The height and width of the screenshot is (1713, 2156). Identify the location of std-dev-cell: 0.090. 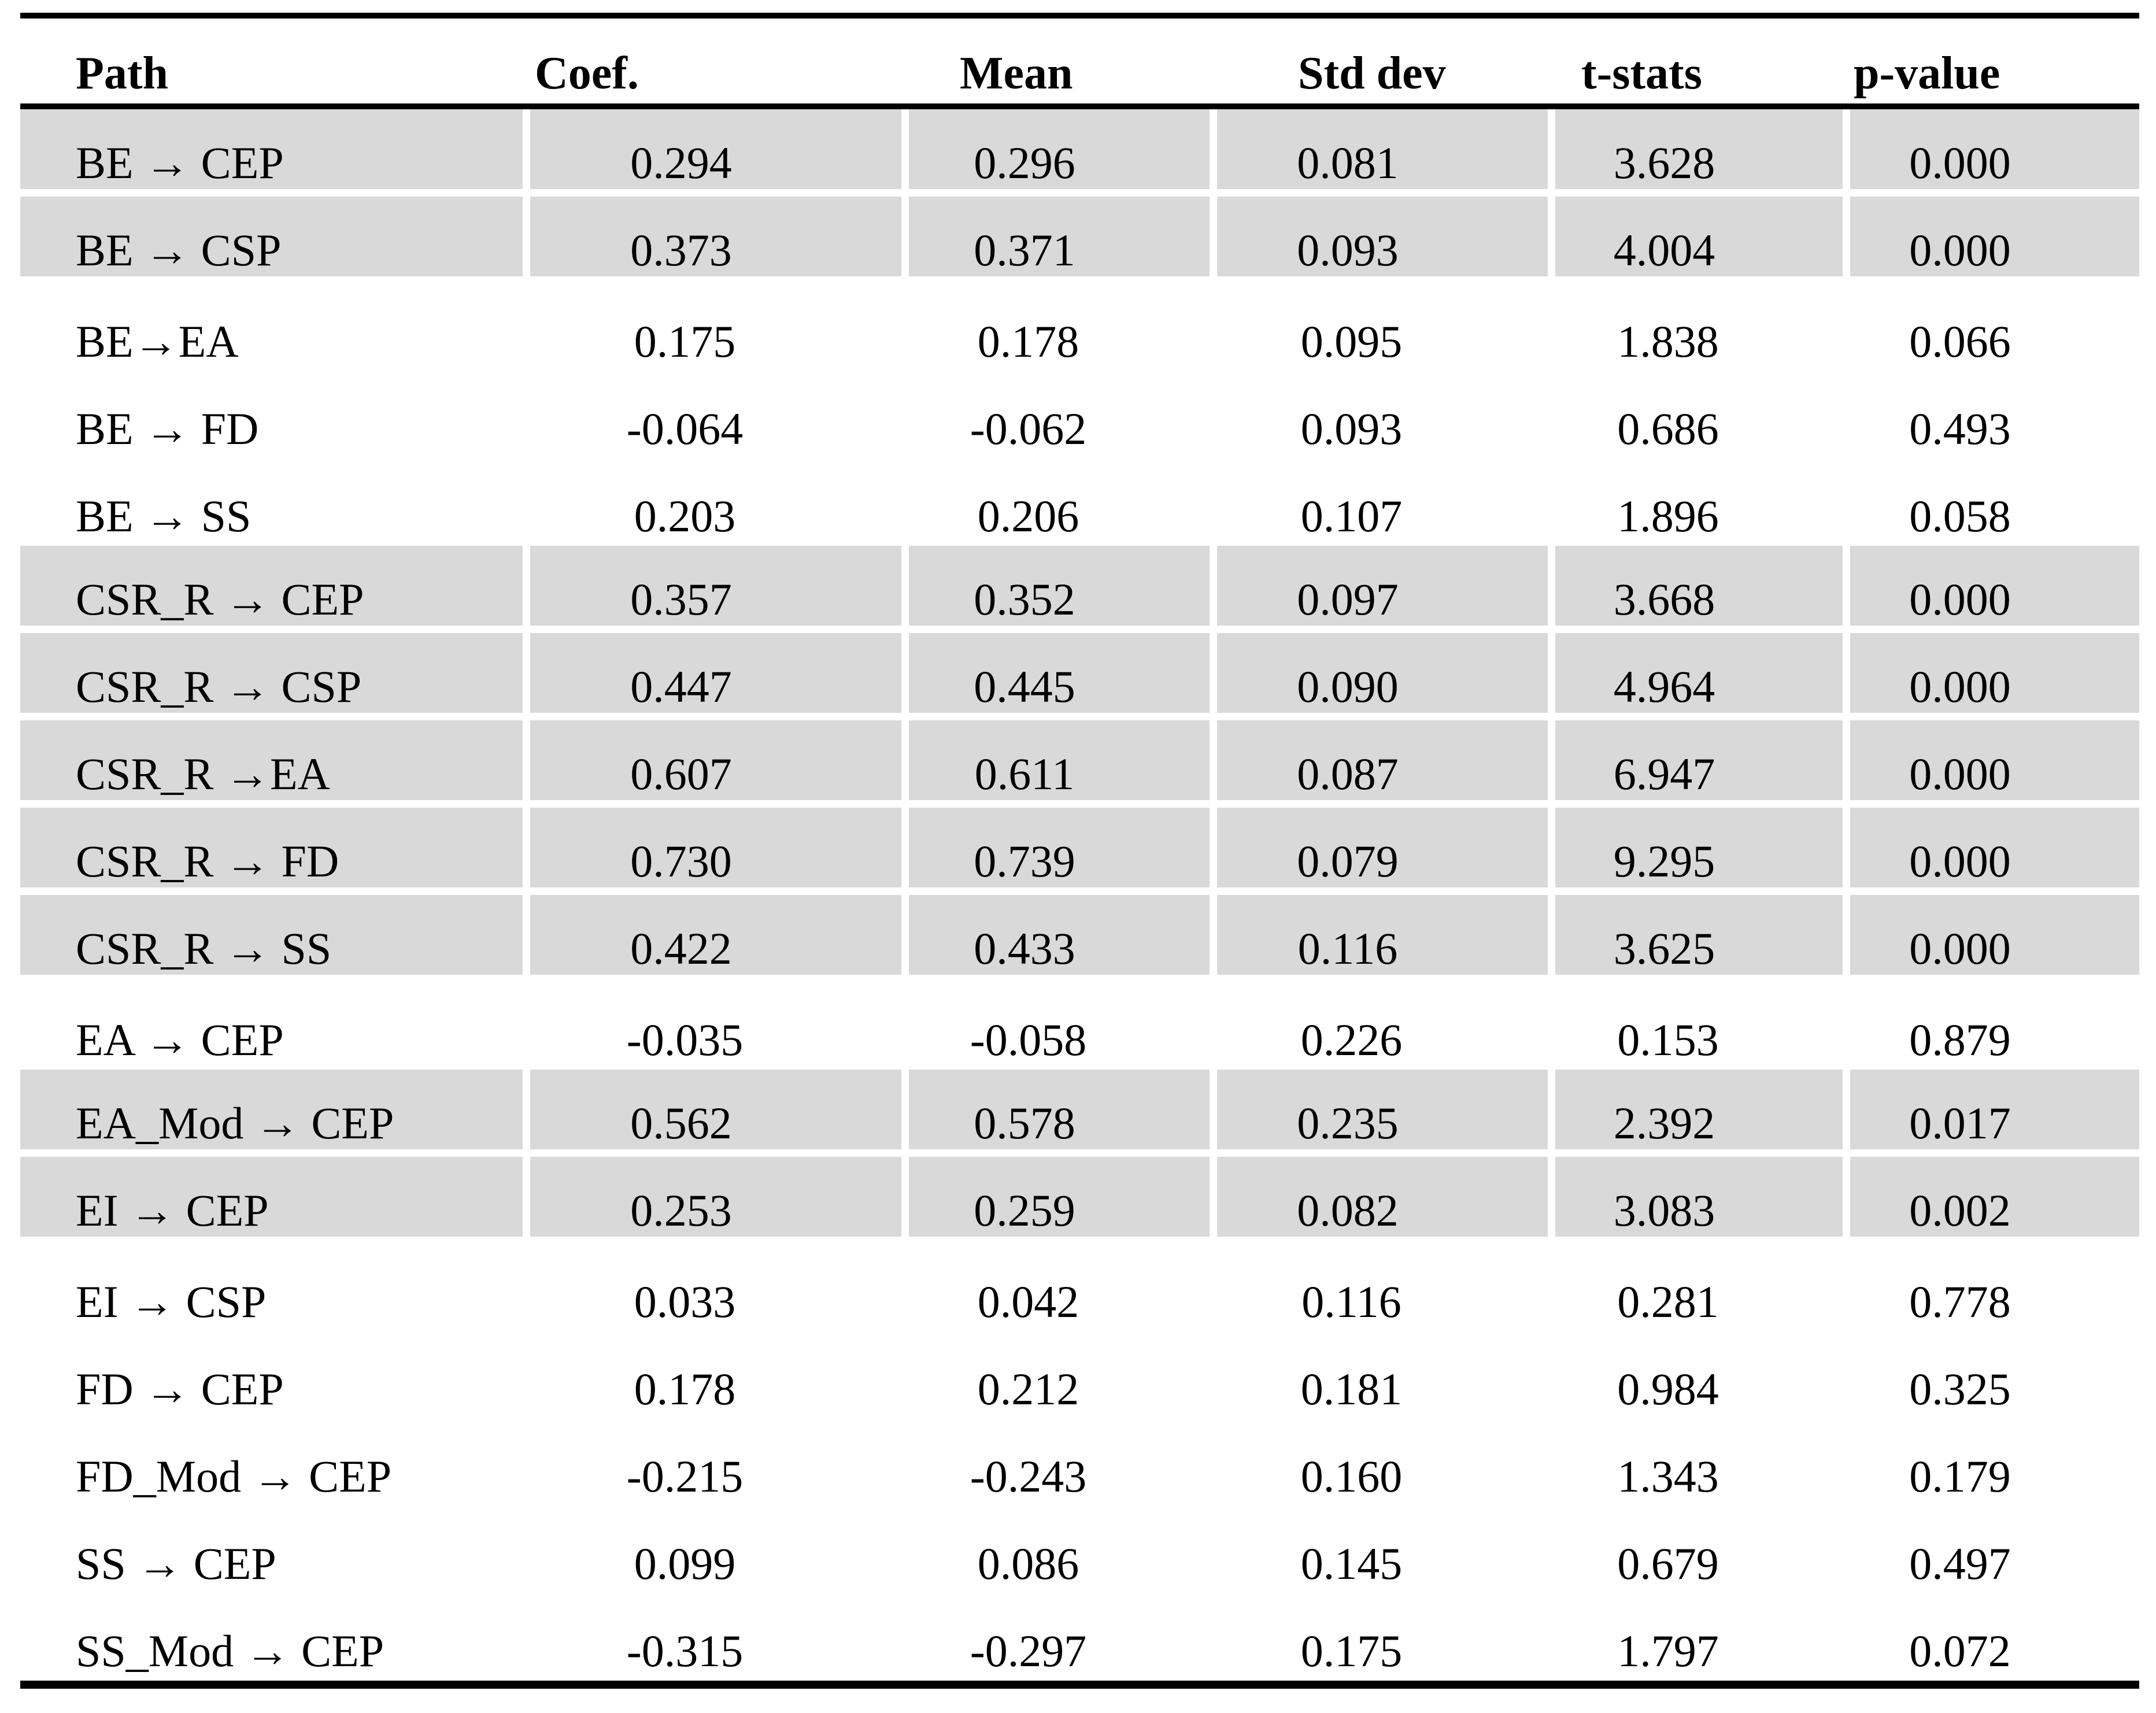
(1386, 676).